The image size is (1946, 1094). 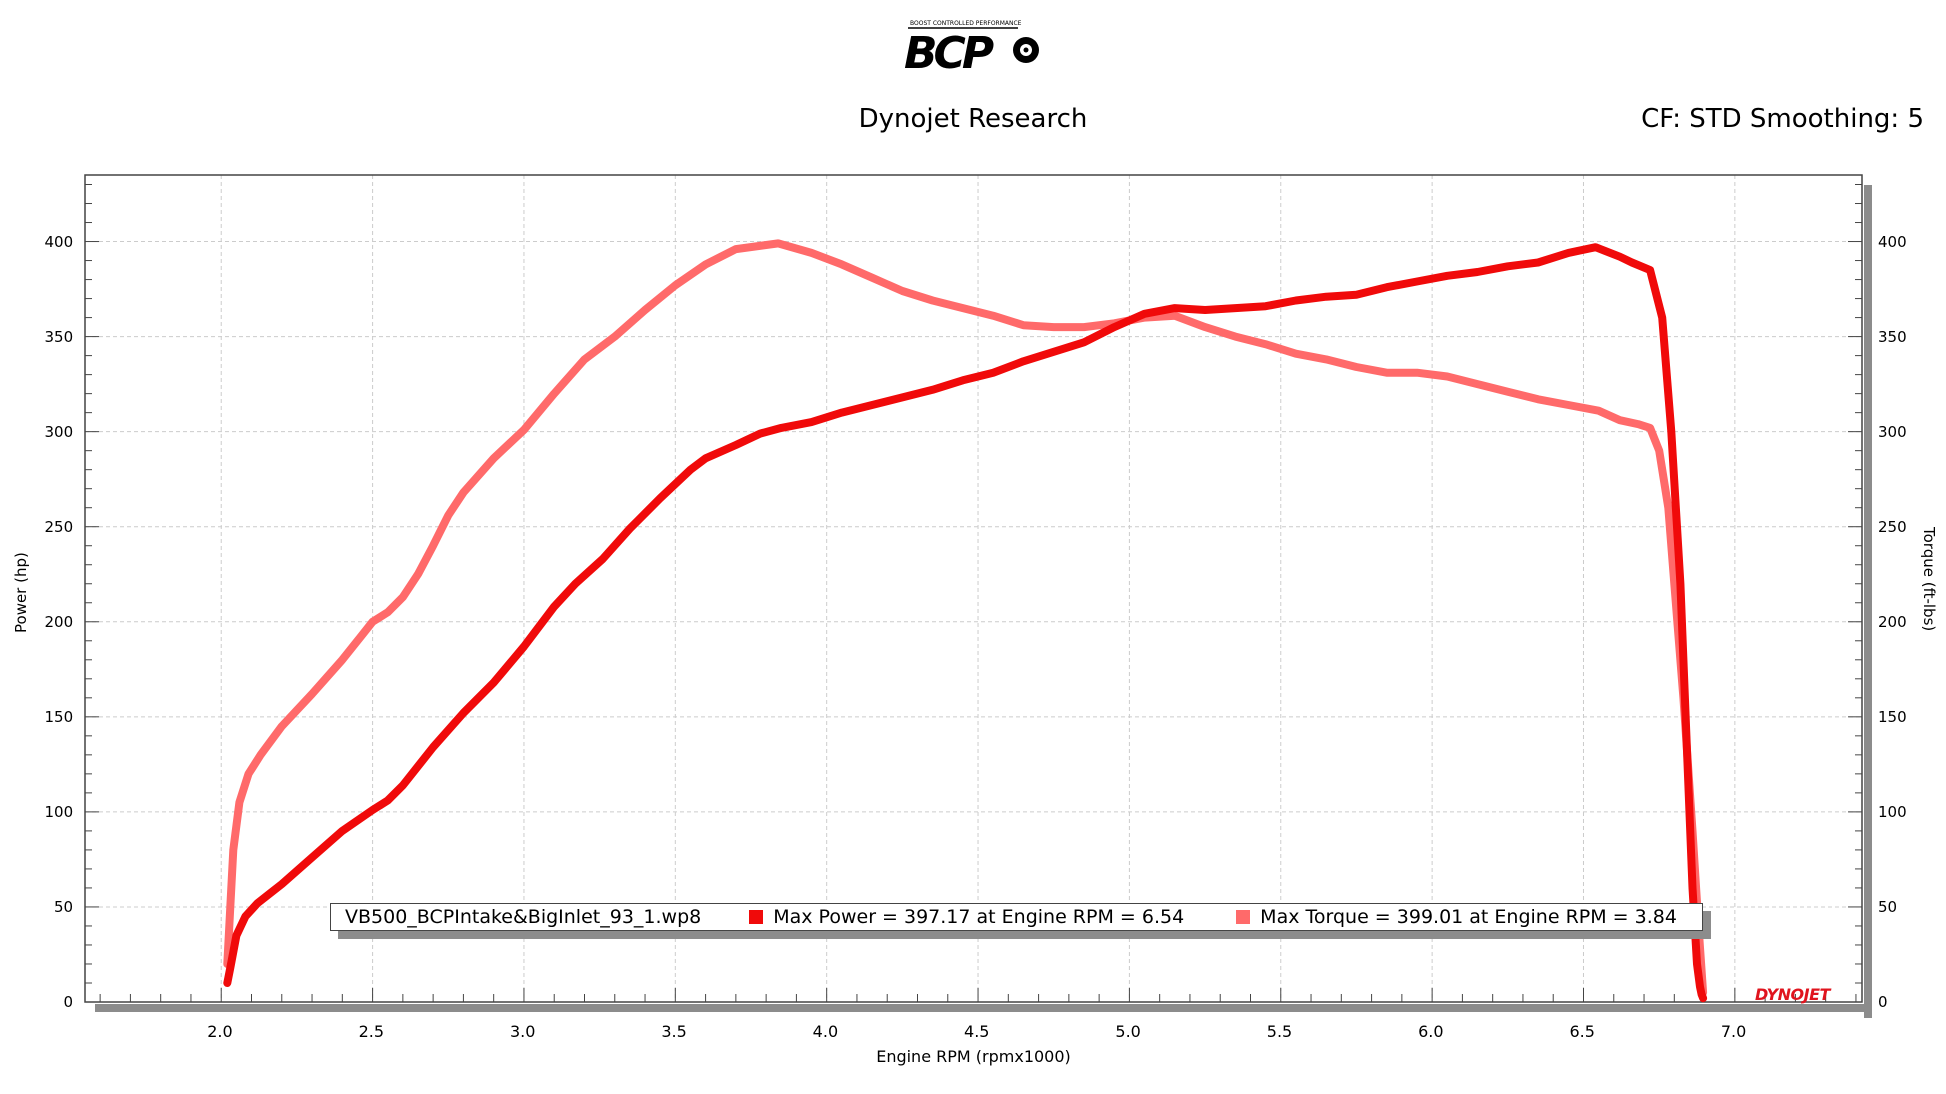 What do you see at coordinates (1782, 119) in the screenshot?
I see `cf-smoothing-info: CF: STD Smoothing: 5` at bounding box center [1782, 119].